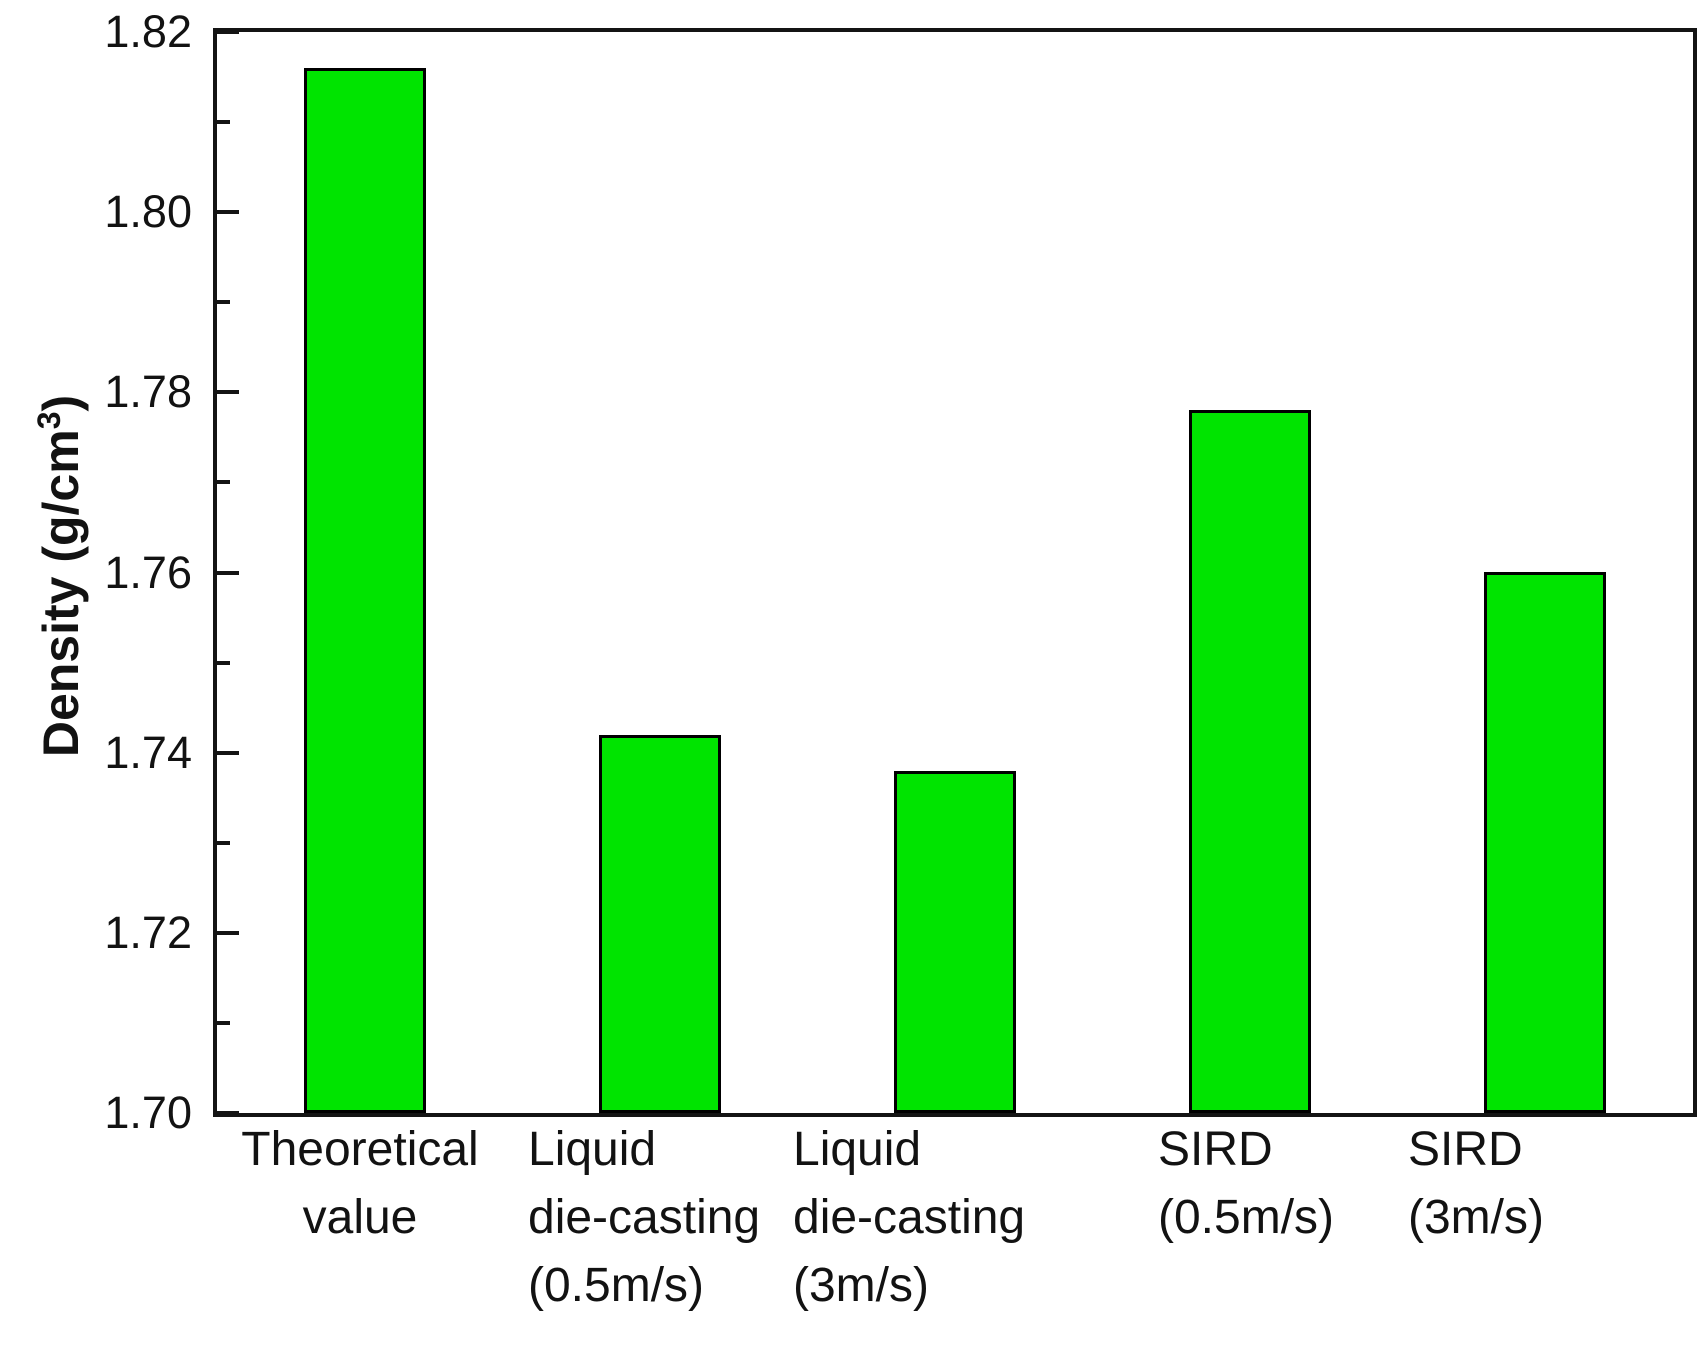 The height and width of the screenshot is (1350, 1708). I want to click on category-label: Liquid die-casting (3m/s), so click(909, 1217).